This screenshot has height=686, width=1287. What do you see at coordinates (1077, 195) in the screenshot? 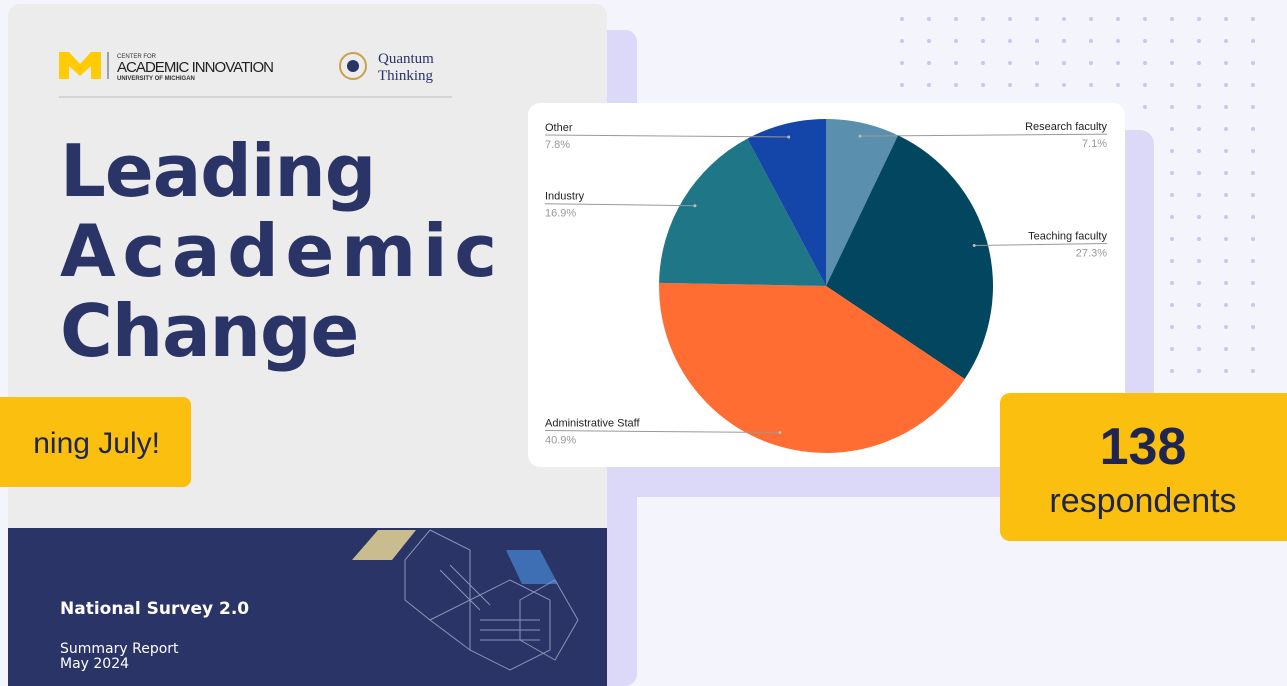
I see `dot-pattern` at bounding box center [1077, 195].